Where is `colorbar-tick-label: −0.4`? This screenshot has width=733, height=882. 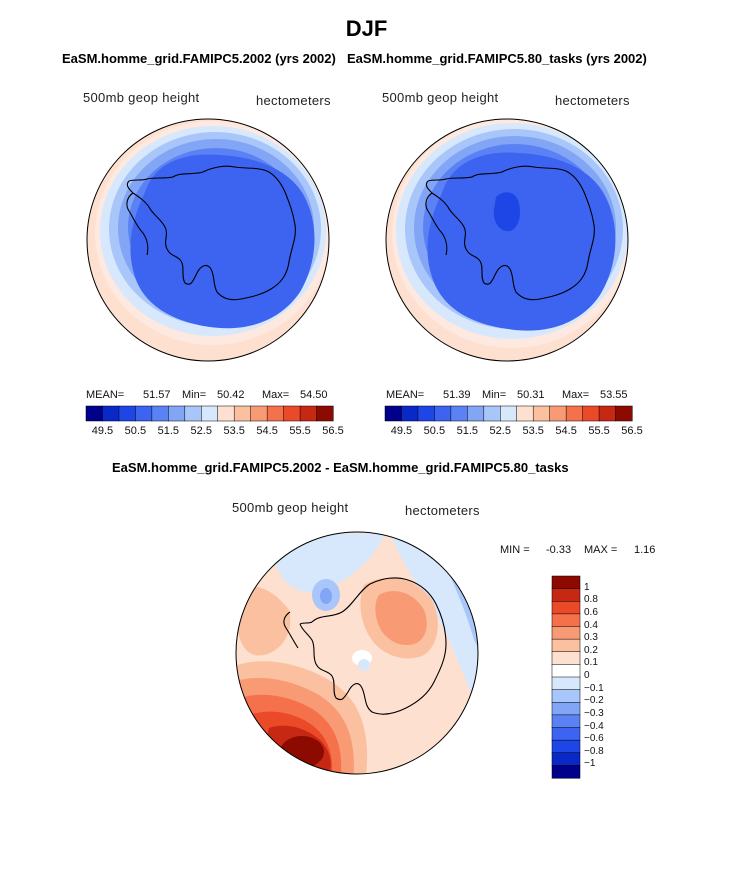 colorbar-tick-label: −0.4 is located at coordinates (594, 726).